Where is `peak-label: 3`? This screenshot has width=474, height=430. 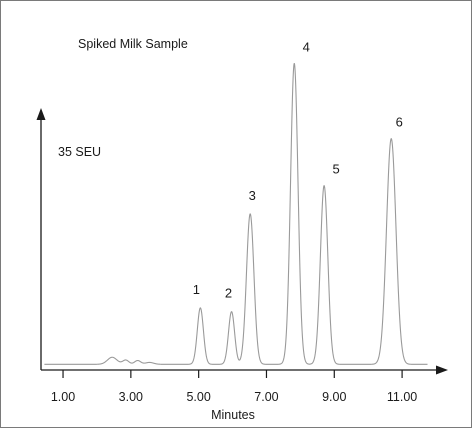 peak-label: 3 is located at coordinates (252, 195).